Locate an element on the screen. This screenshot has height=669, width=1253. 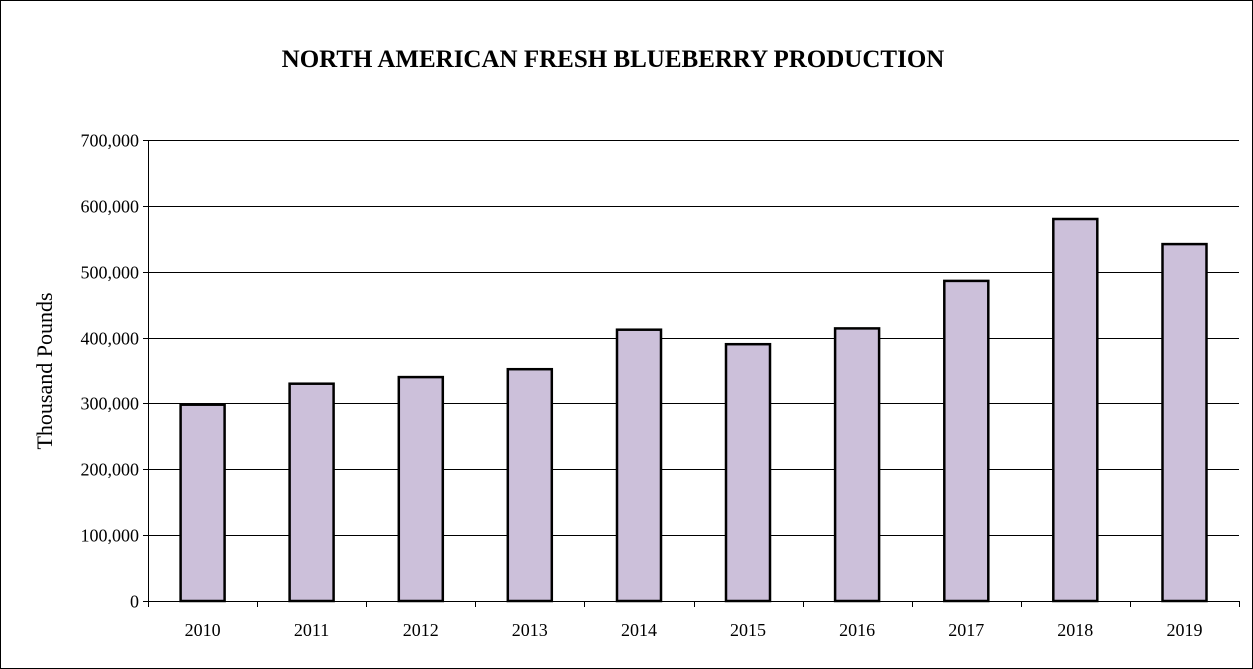
bar-2012 is located at coordinates (421, 489).